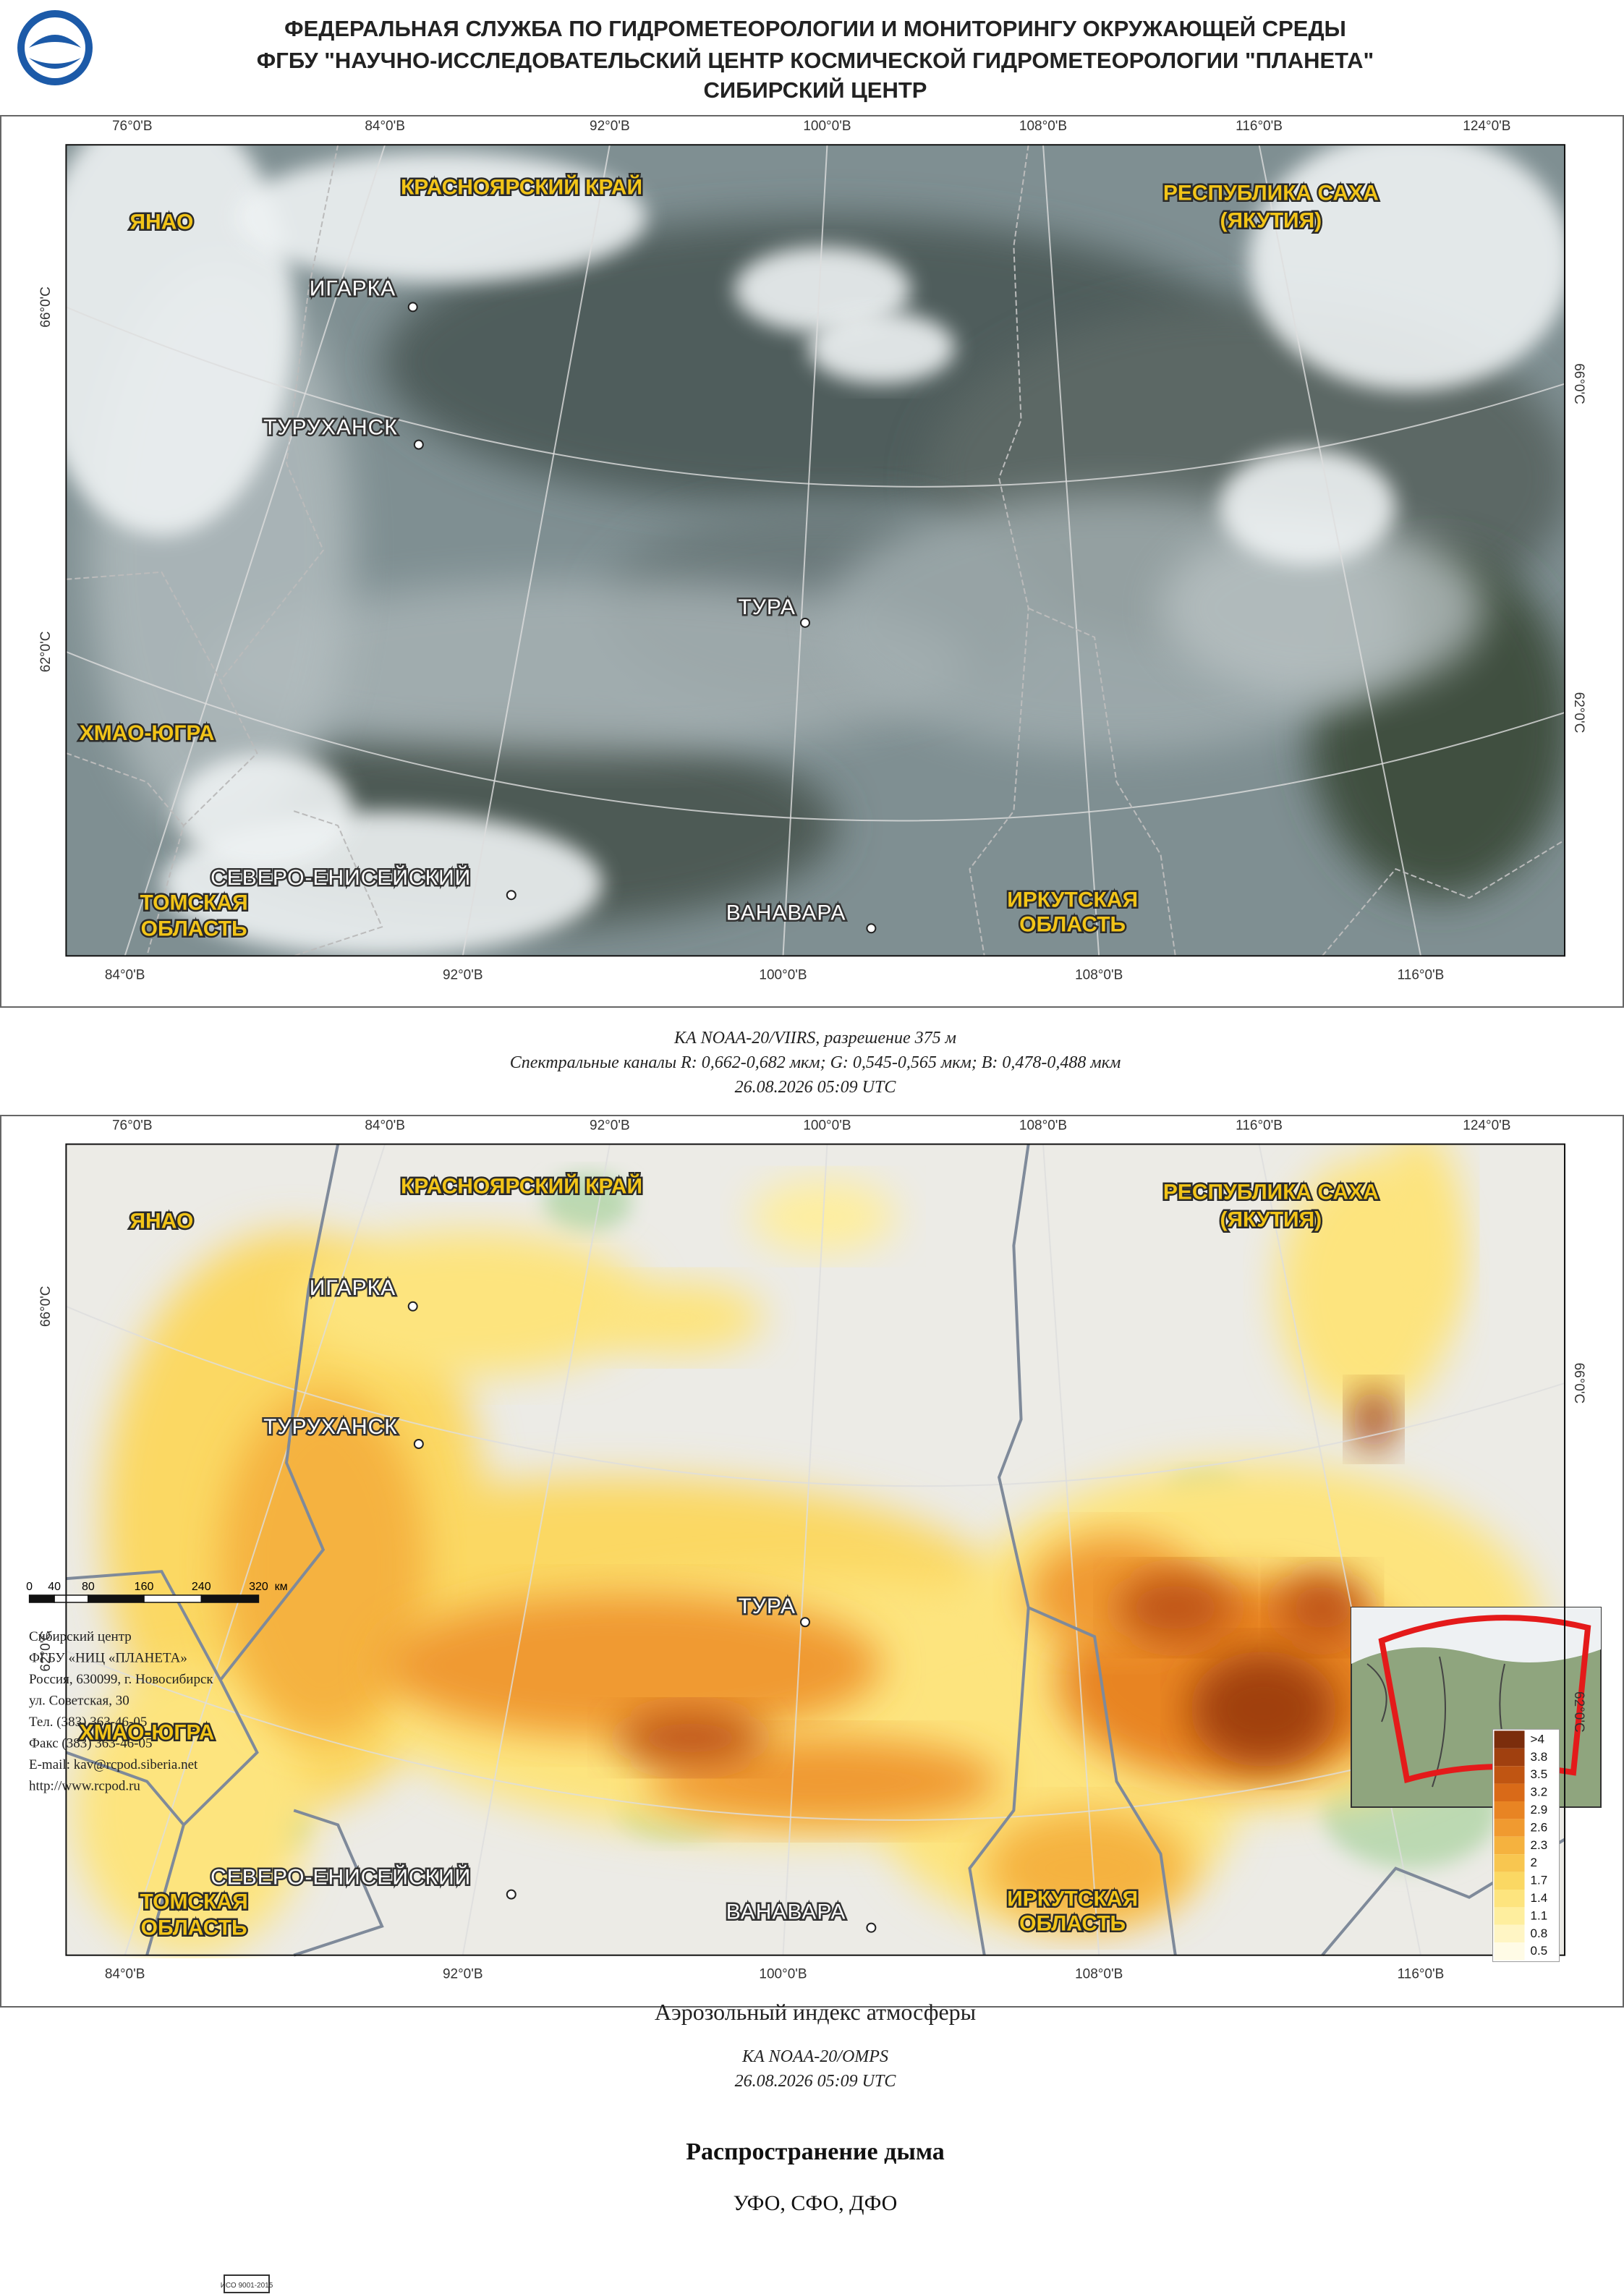 The image size is (1624, 2294). Describe the element at coordinates (1539, 1880) in the screenshot. I see `legend-label: 1.7` at that location.